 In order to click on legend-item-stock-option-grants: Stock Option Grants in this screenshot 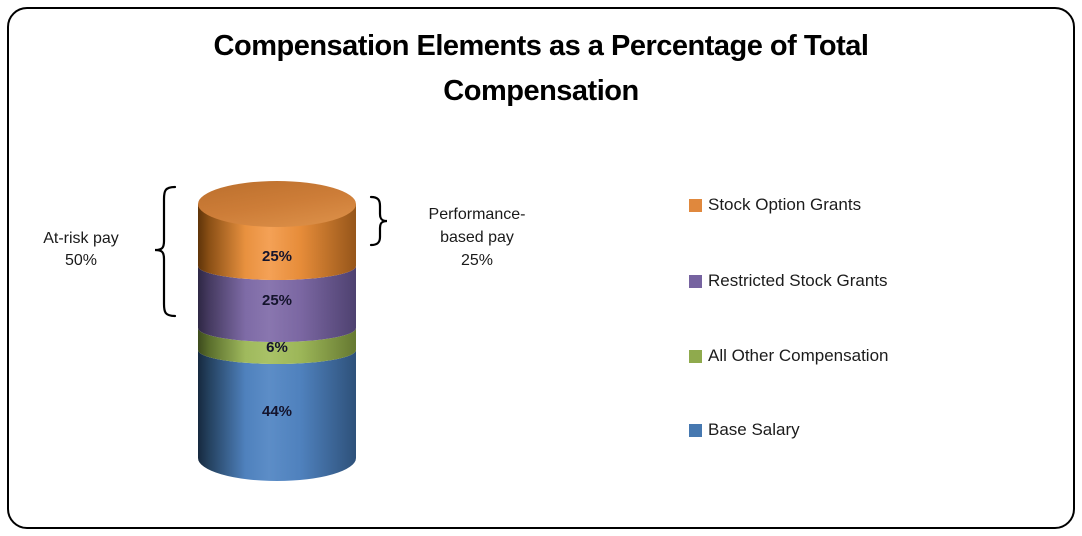, I will do `click(775, 204)`.